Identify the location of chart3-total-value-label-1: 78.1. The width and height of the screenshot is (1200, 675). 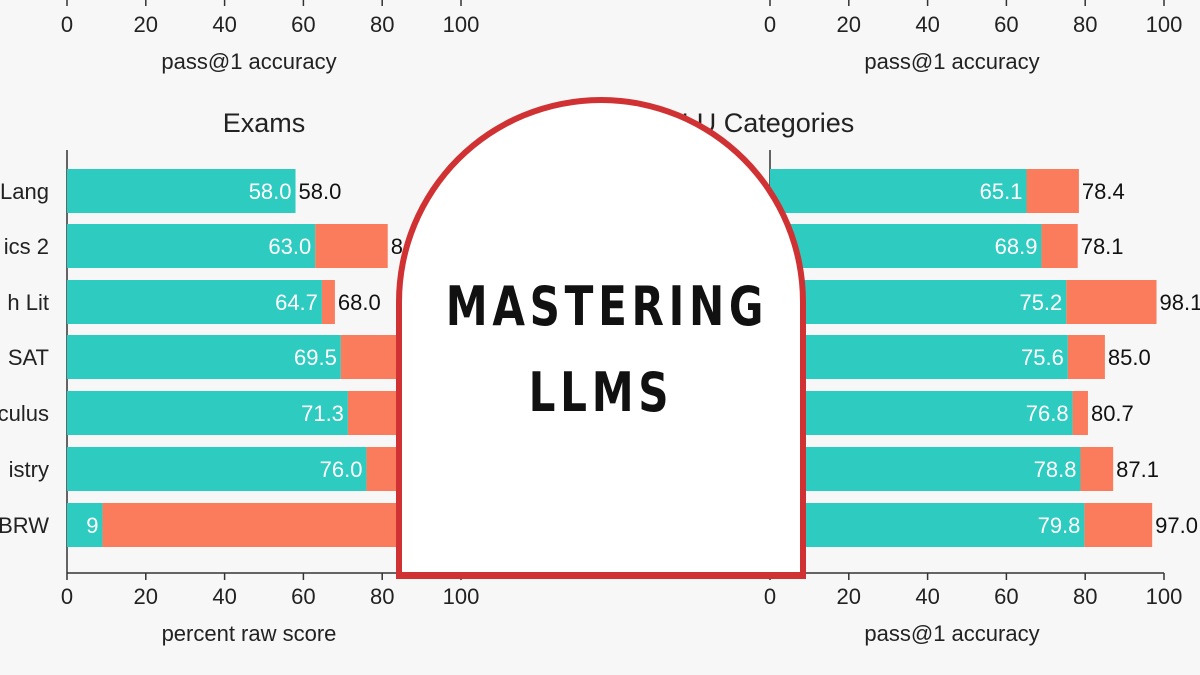
(1102, 246).